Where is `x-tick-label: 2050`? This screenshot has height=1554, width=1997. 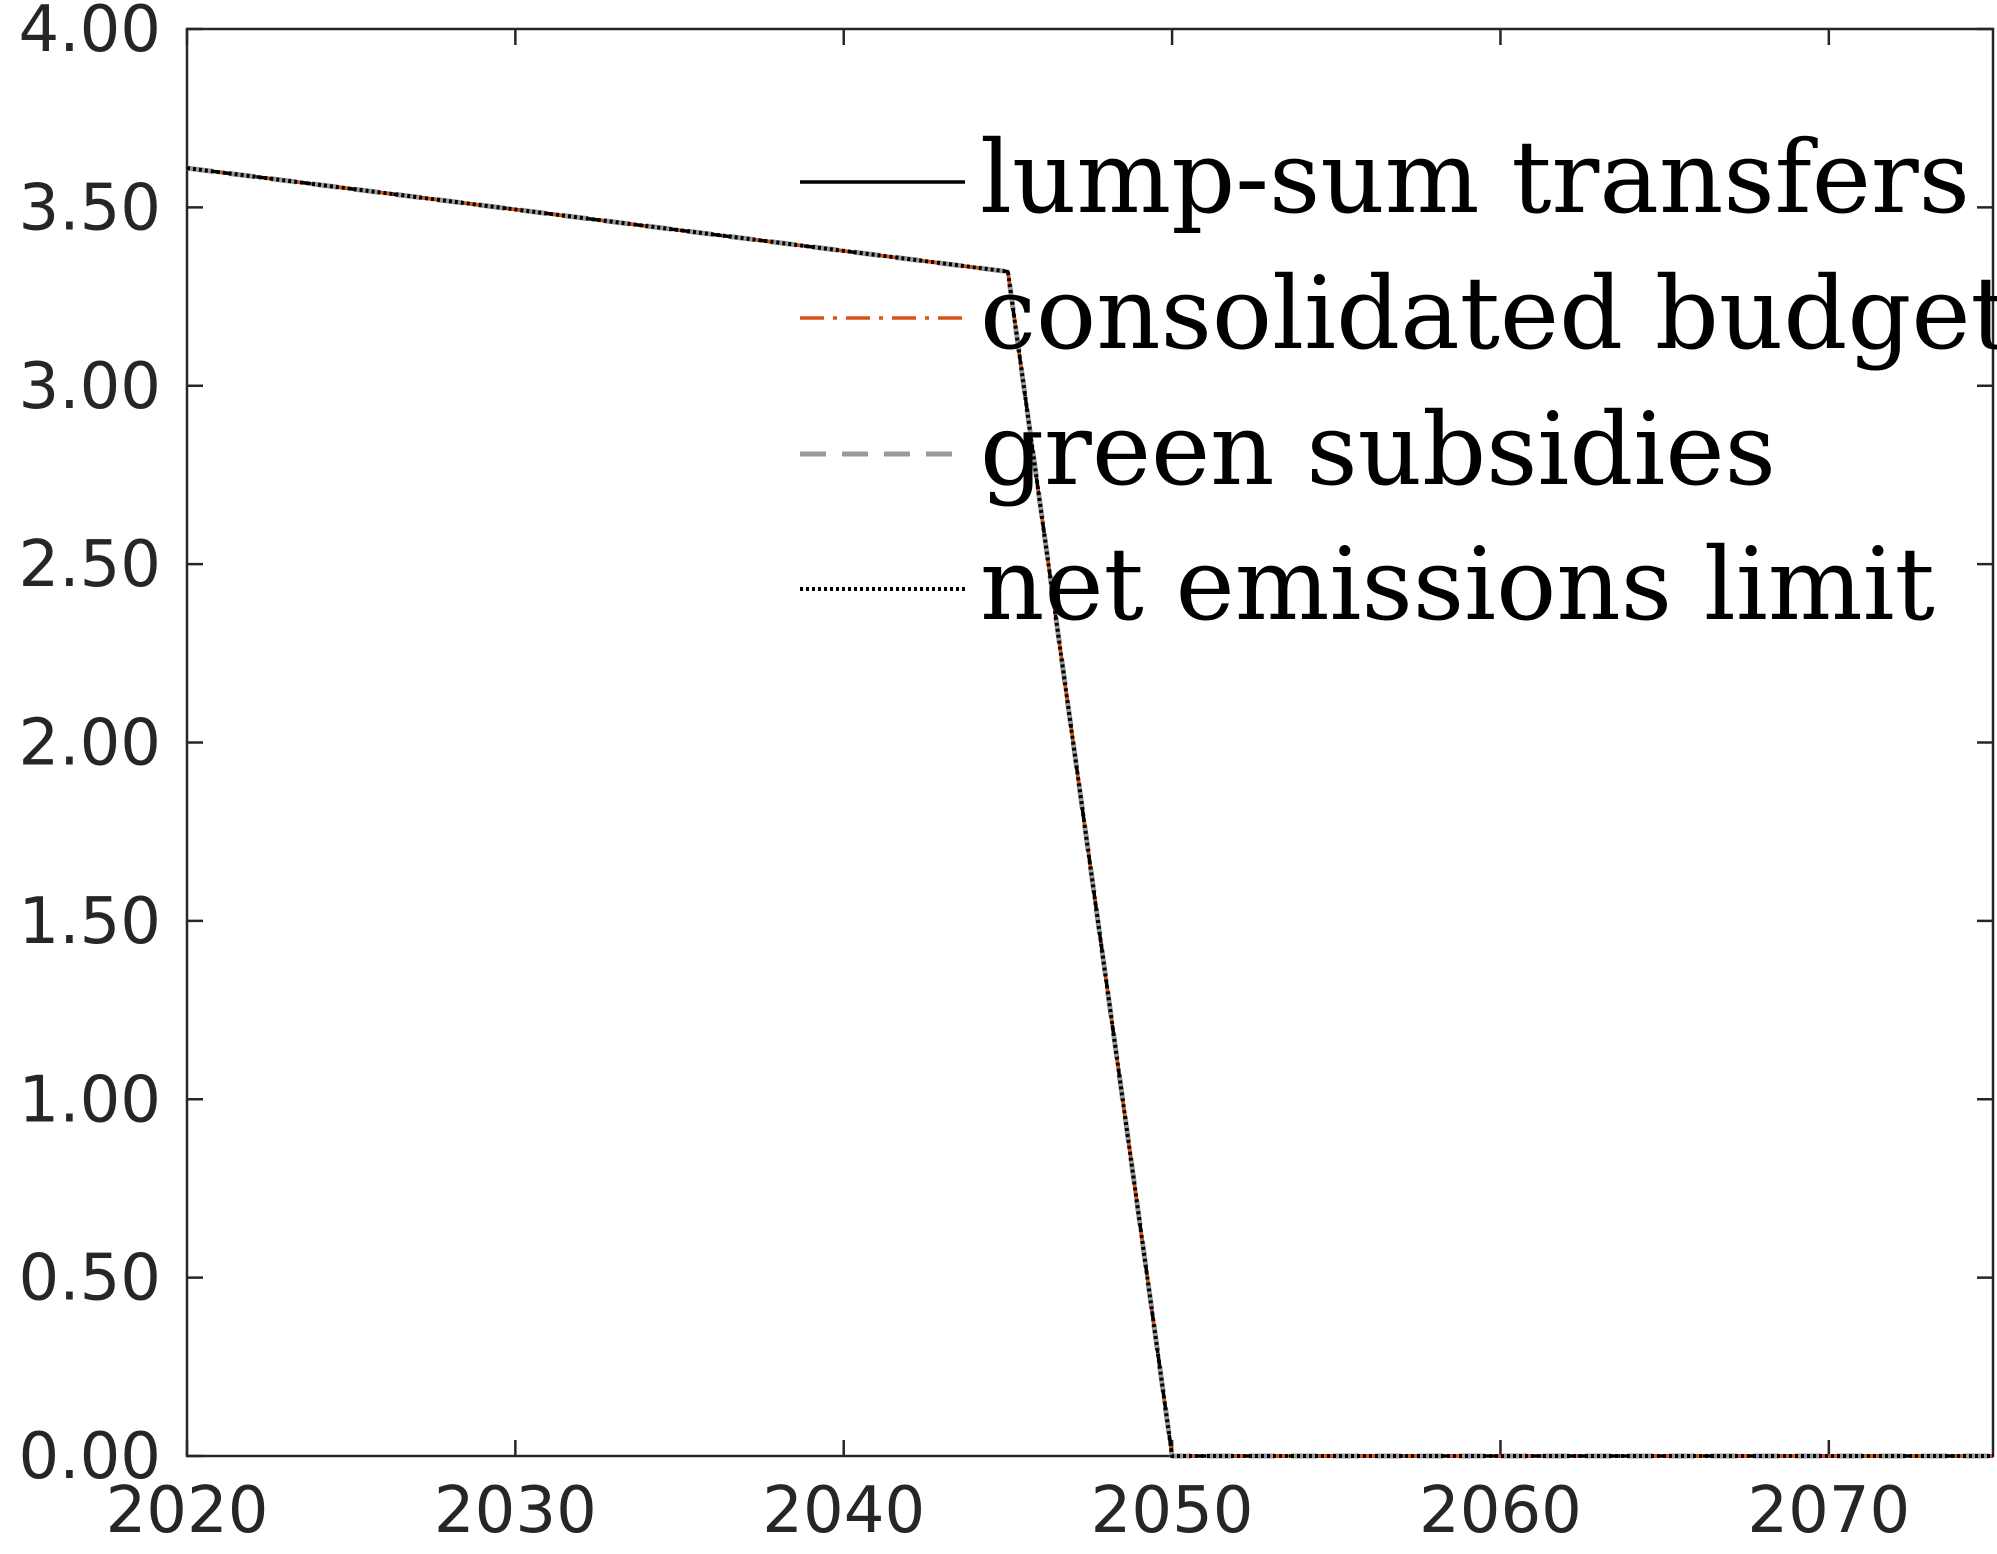
x-tick-label: 2050 is located at coordinates (1172, 1511).